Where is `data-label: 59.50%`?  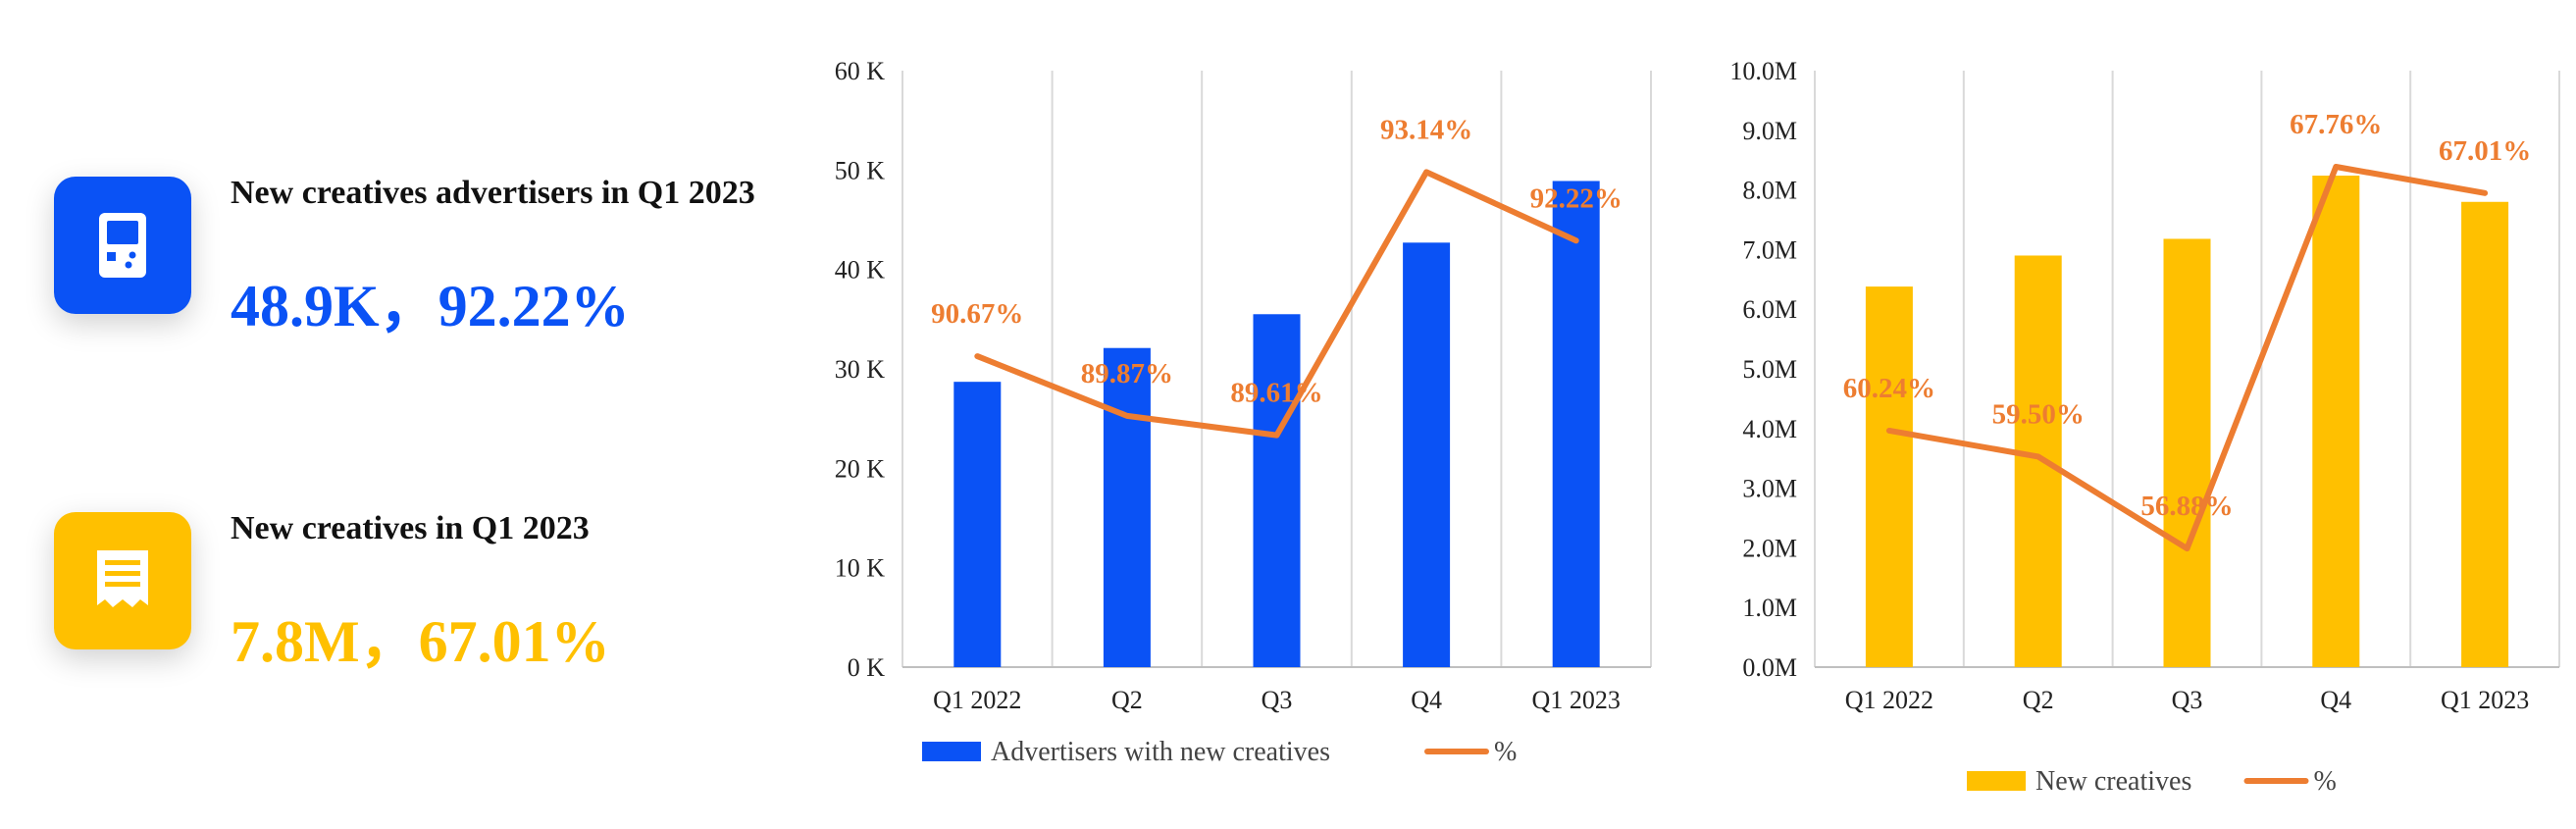
data-label: 59.50% is located at coordinates (2038, 414).